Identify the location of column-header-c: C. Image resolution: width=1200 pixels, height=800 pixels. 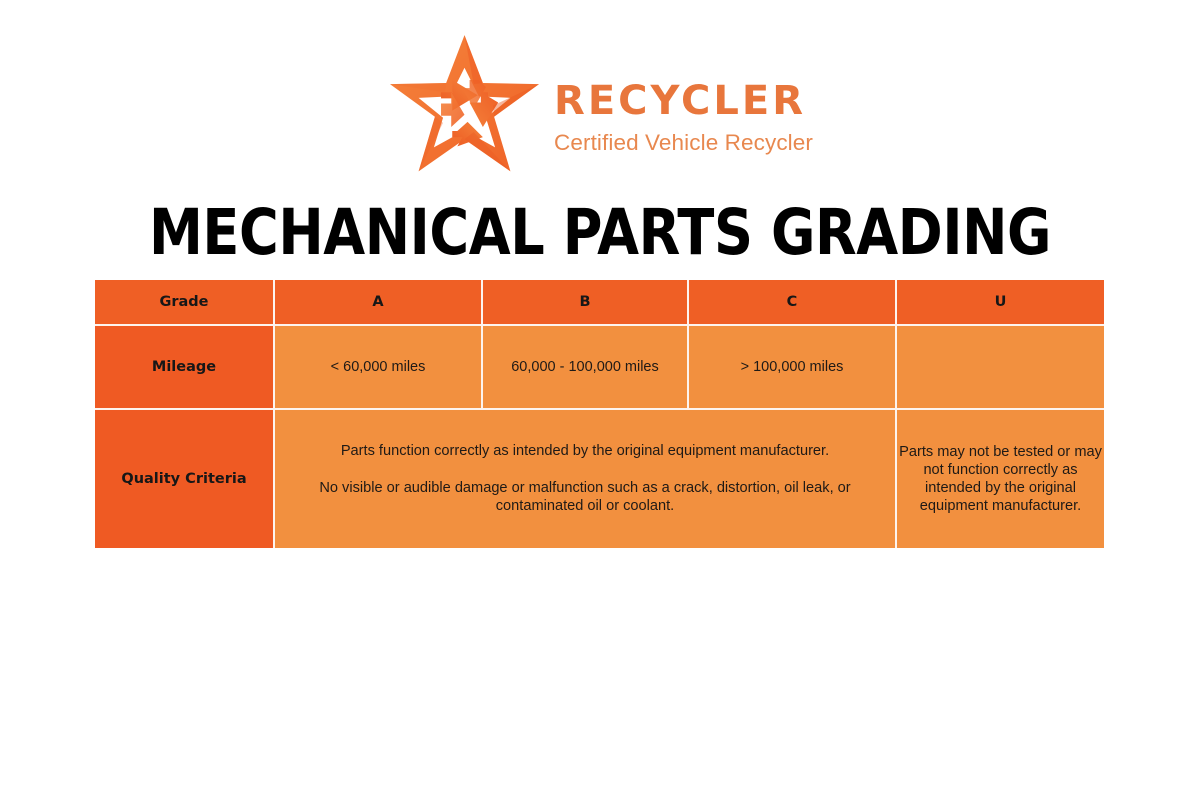
(793, 303).